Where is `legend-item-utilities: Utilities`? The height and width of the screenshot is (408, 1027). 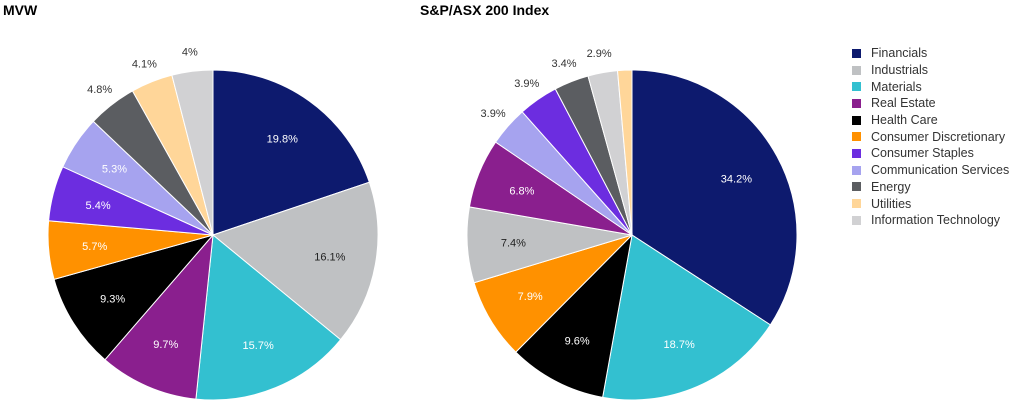
legend-item-utilities: Utilities is located at coordinates (930, 203).